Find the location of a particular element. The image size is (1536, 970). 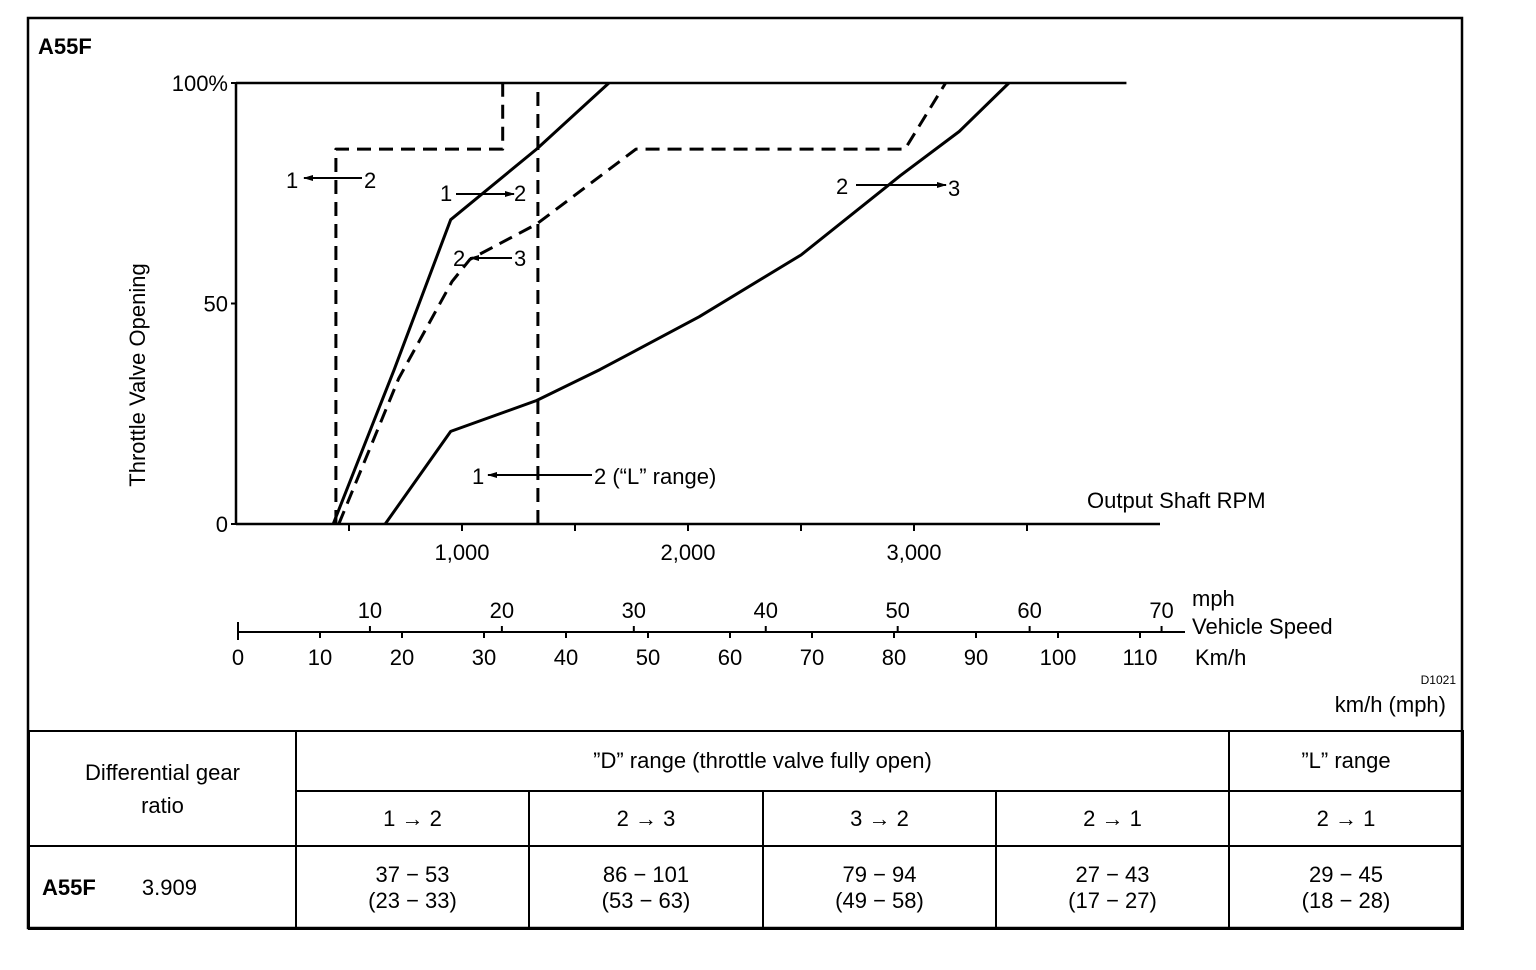

shift-cell: 86 − 101 (53 − 63) is located at coordinates (646, 887).